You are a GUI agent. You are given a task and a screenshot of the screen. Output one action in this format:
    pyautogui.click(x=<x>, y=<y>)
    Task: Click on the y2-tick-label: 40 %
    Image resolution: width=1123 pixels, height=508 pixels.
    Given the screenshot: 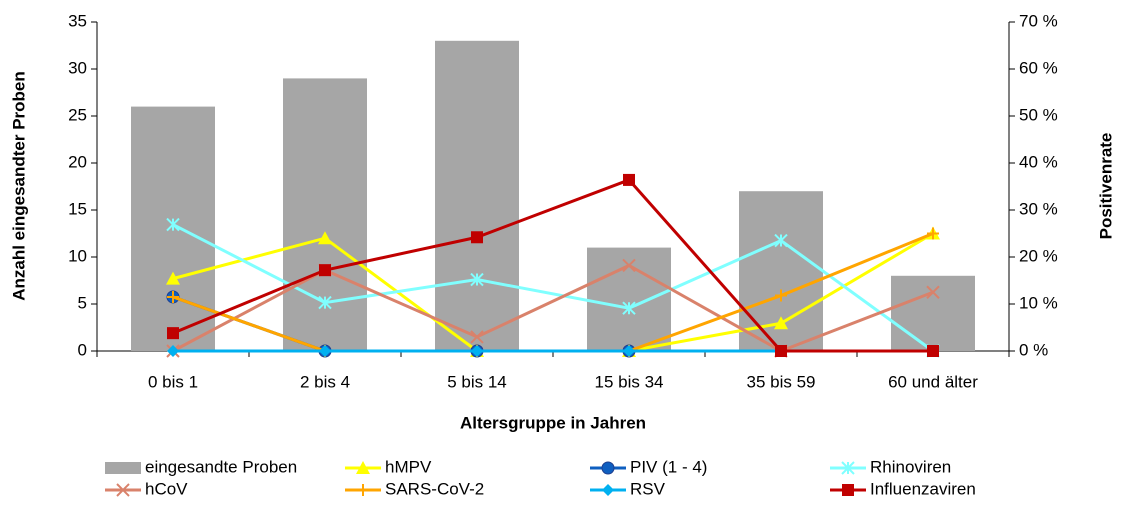 What is the action you would take?
    pyautogui.click(x=1038, y=161)
    